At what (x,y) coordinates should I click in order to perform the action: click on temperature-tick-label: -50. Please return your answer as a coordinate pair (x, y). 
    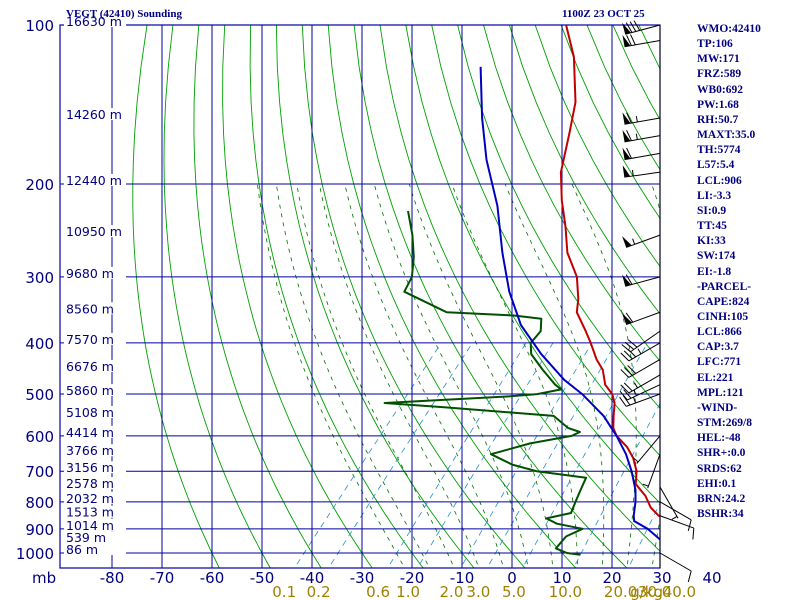
    Looking at the image, I should click on (262, 578).